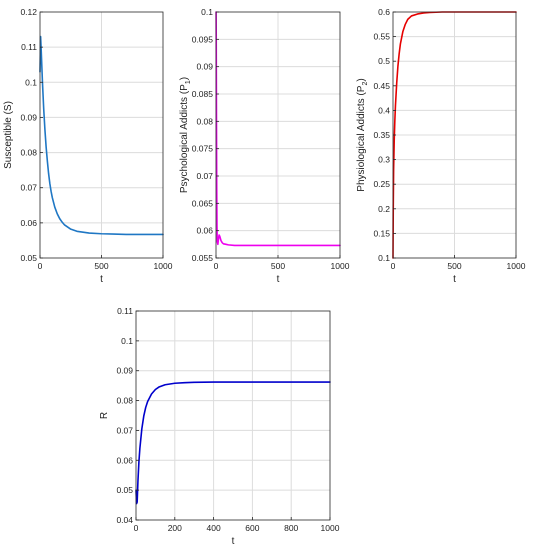 Image resolution: width=534 pixels, height=550 pixels. I want to click on y-axis-label-text: Physiological Addicts (P, so click(361, 138).